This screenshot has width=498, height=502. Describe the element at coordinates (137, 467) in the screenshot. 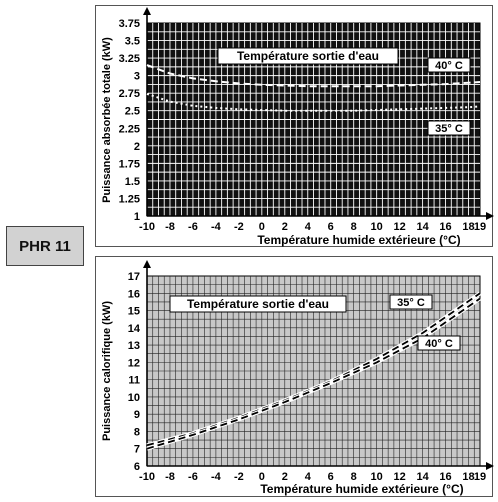

I see `y-tick-label: 6` at that location.